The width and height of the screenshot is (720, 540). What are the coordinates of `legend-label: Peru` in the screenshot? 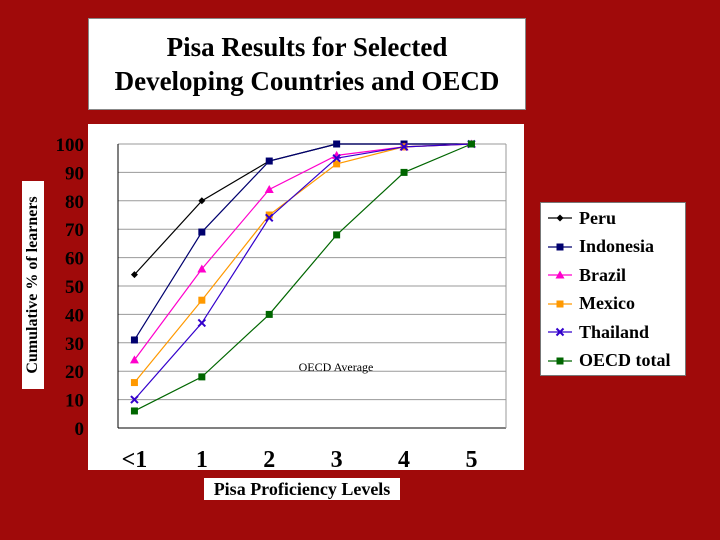 It's located at (597, 217).